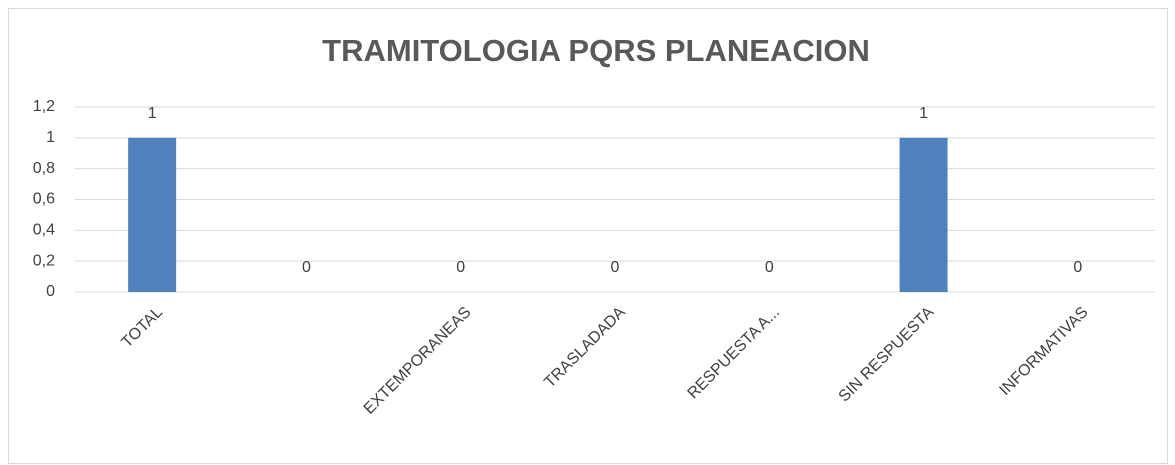  I want to click on y-tick-label: 1,2, so click(44, 106).